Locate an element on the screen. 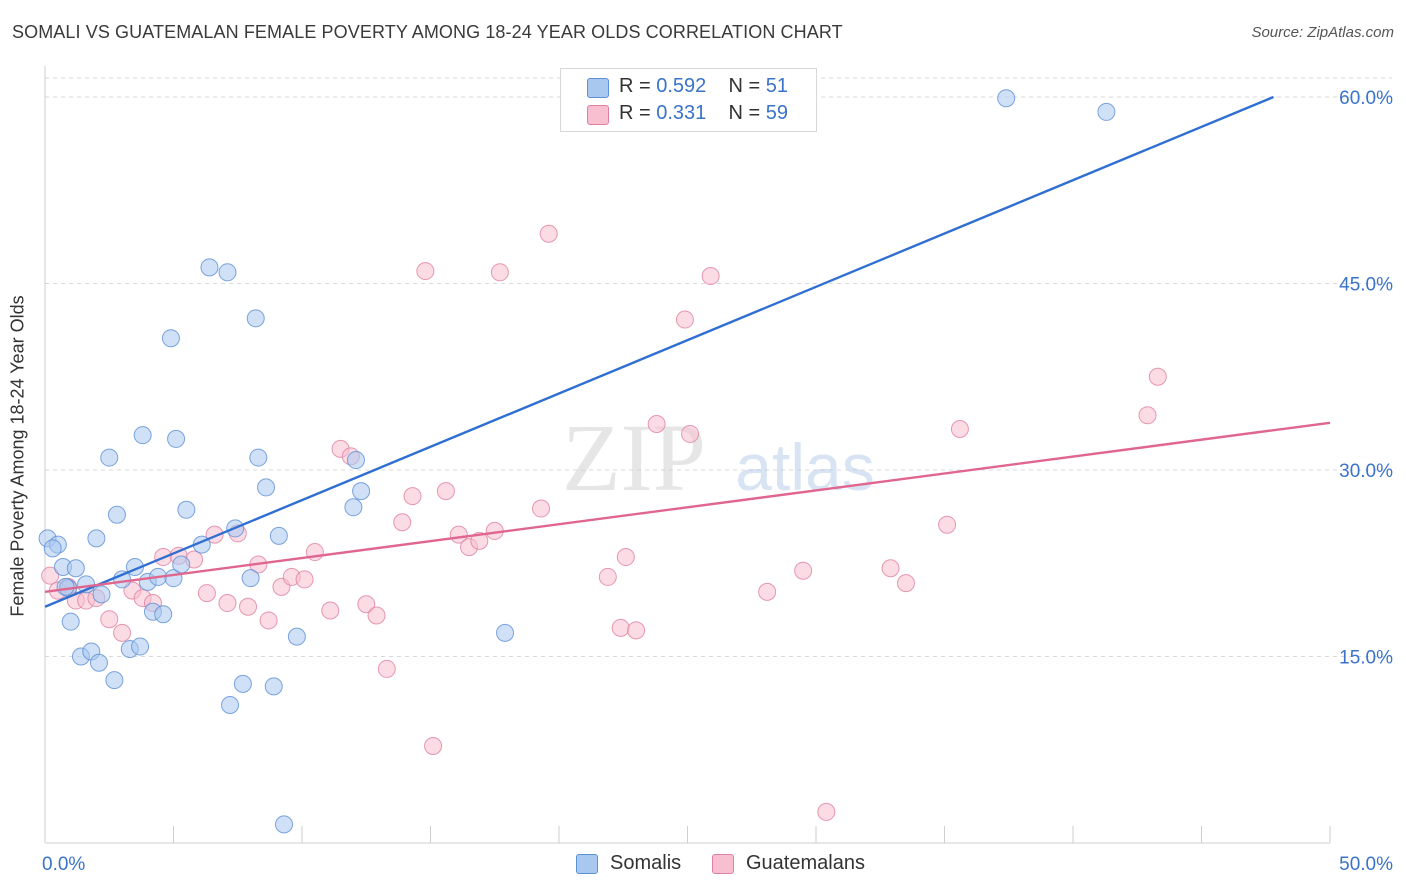 This screenshot has height=892, width=1406. y-tick-label: 60.0% is located at coordinates (1366, 98).